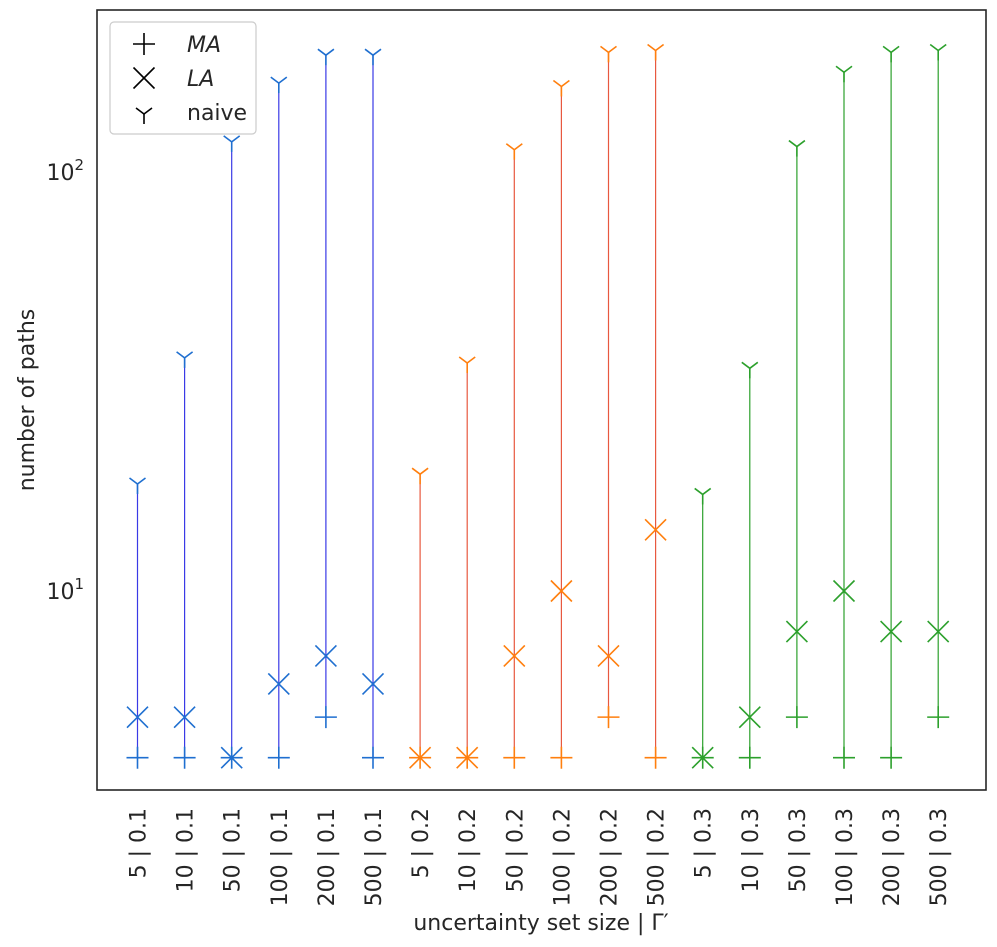 This screenshot has width=997, height=947. I want to click on legend-marker-la, so click(144, 78).